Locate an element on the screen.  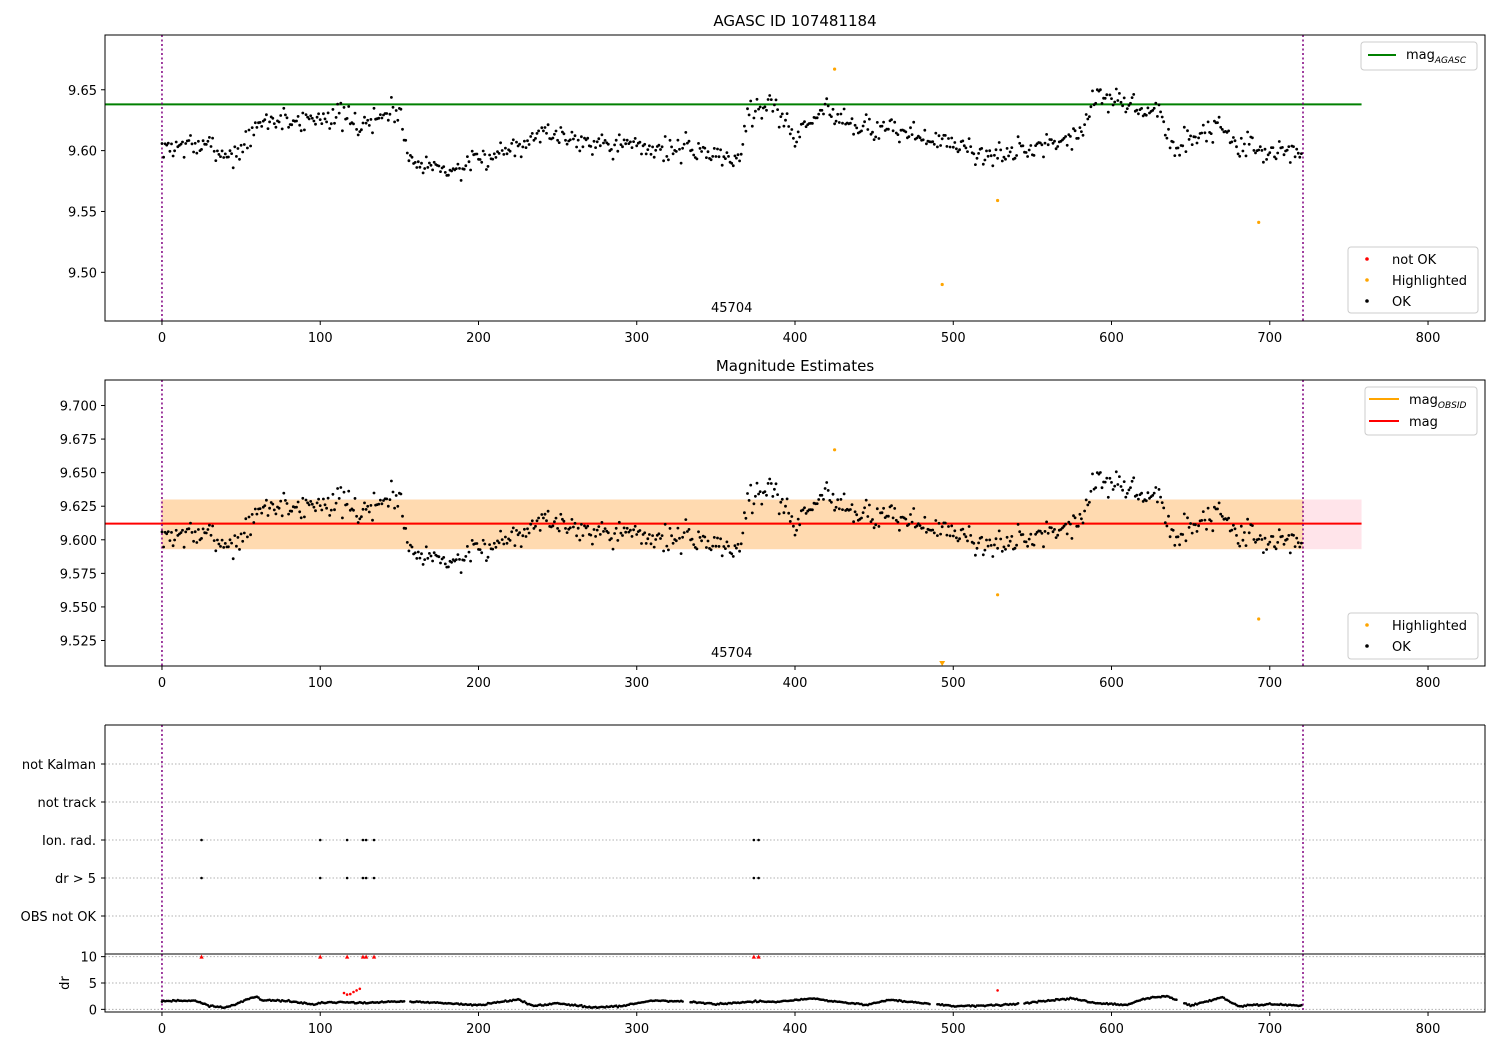
chart-title: AGASC ID 107481184 is located at coordinates (794, 21).